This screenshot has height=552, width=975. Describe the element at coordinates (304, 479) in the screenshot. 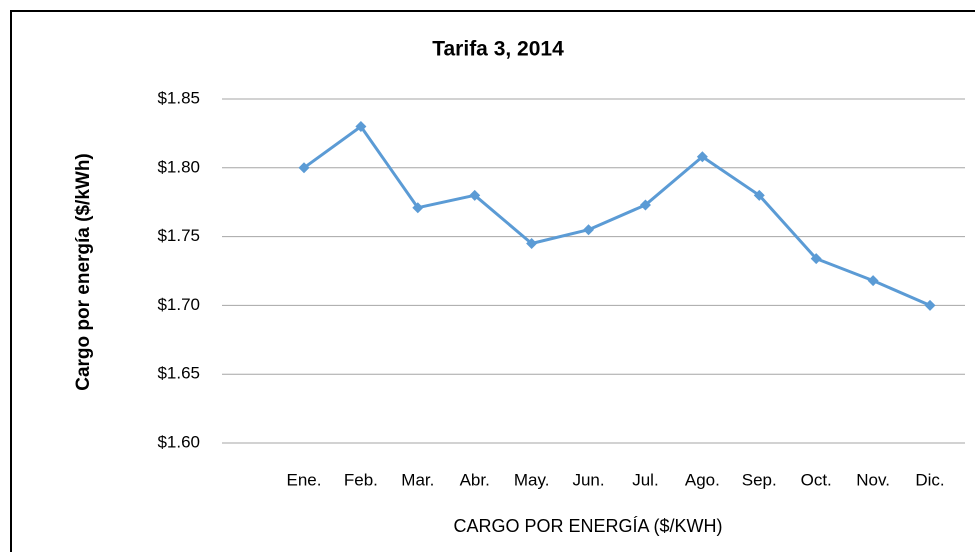

I see `x-tick-label: Ene.` at that location.